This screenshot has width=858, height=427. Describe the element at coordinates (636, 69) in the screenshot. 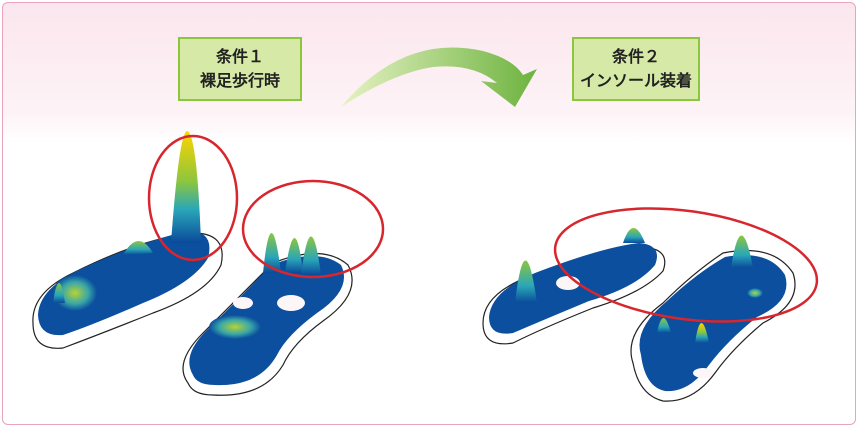

I see `condition-box: 条件２ インソール装着` at that location.